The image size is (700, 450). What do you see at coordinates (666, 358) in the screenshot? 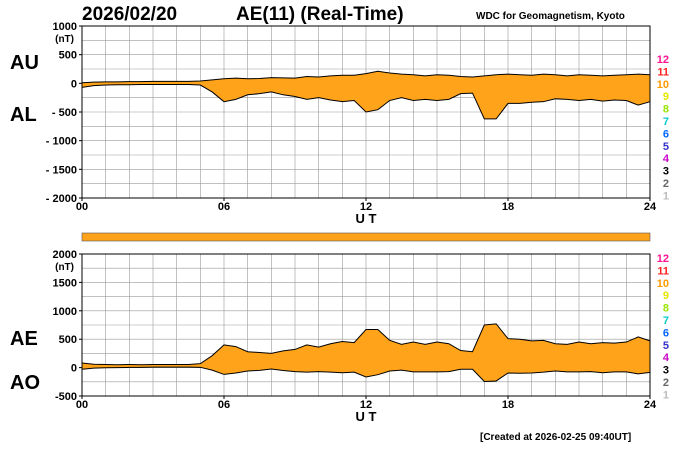
I see `bottom-station-4: 4` at bounding box center [666, 358].